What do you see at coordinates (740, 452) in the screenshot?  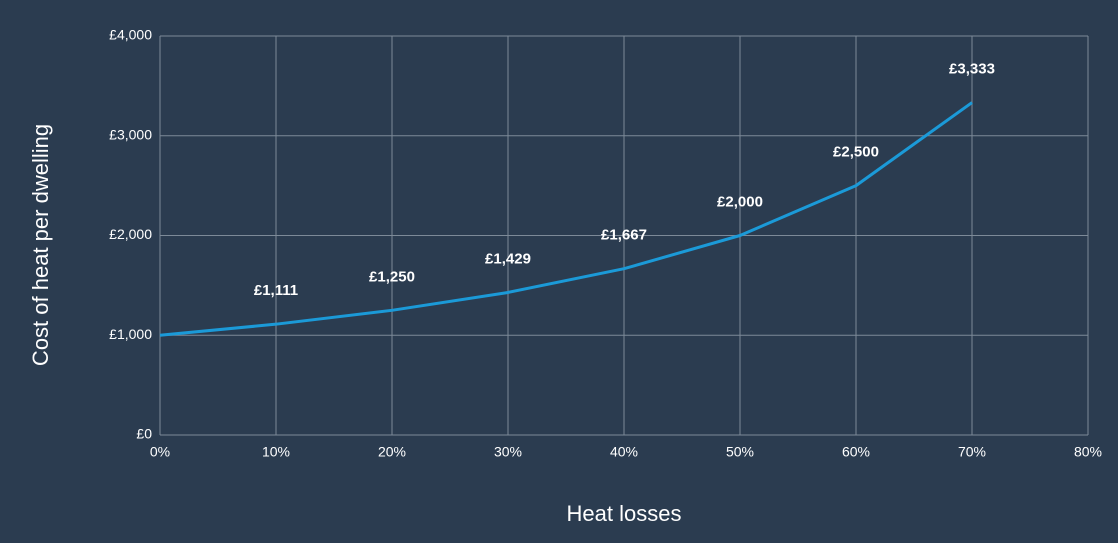 I see `x-tick-label: 50%` at bounding box center [740, 452].